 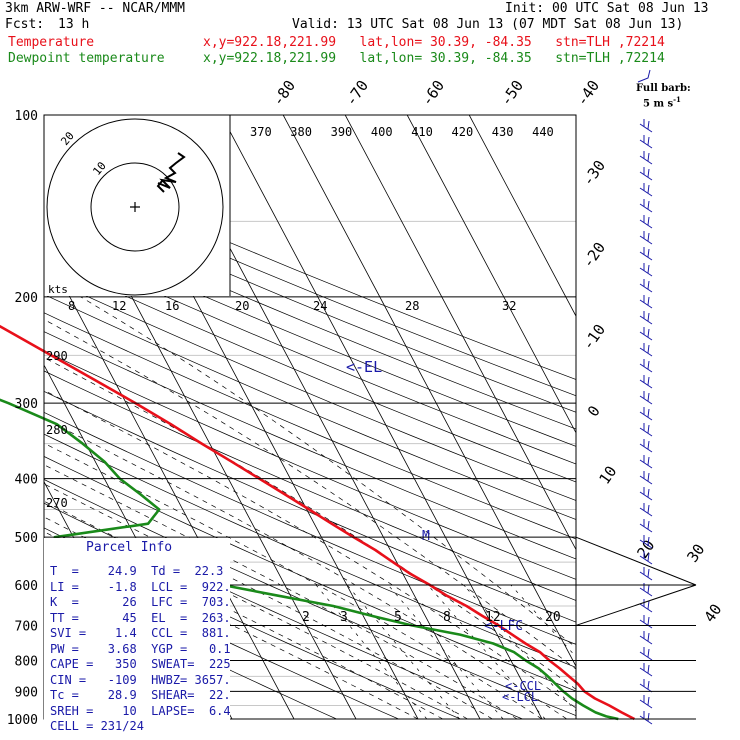 I want to click on dewpoint-legend: Dewpoint temperature, so click(x=86, y=58).